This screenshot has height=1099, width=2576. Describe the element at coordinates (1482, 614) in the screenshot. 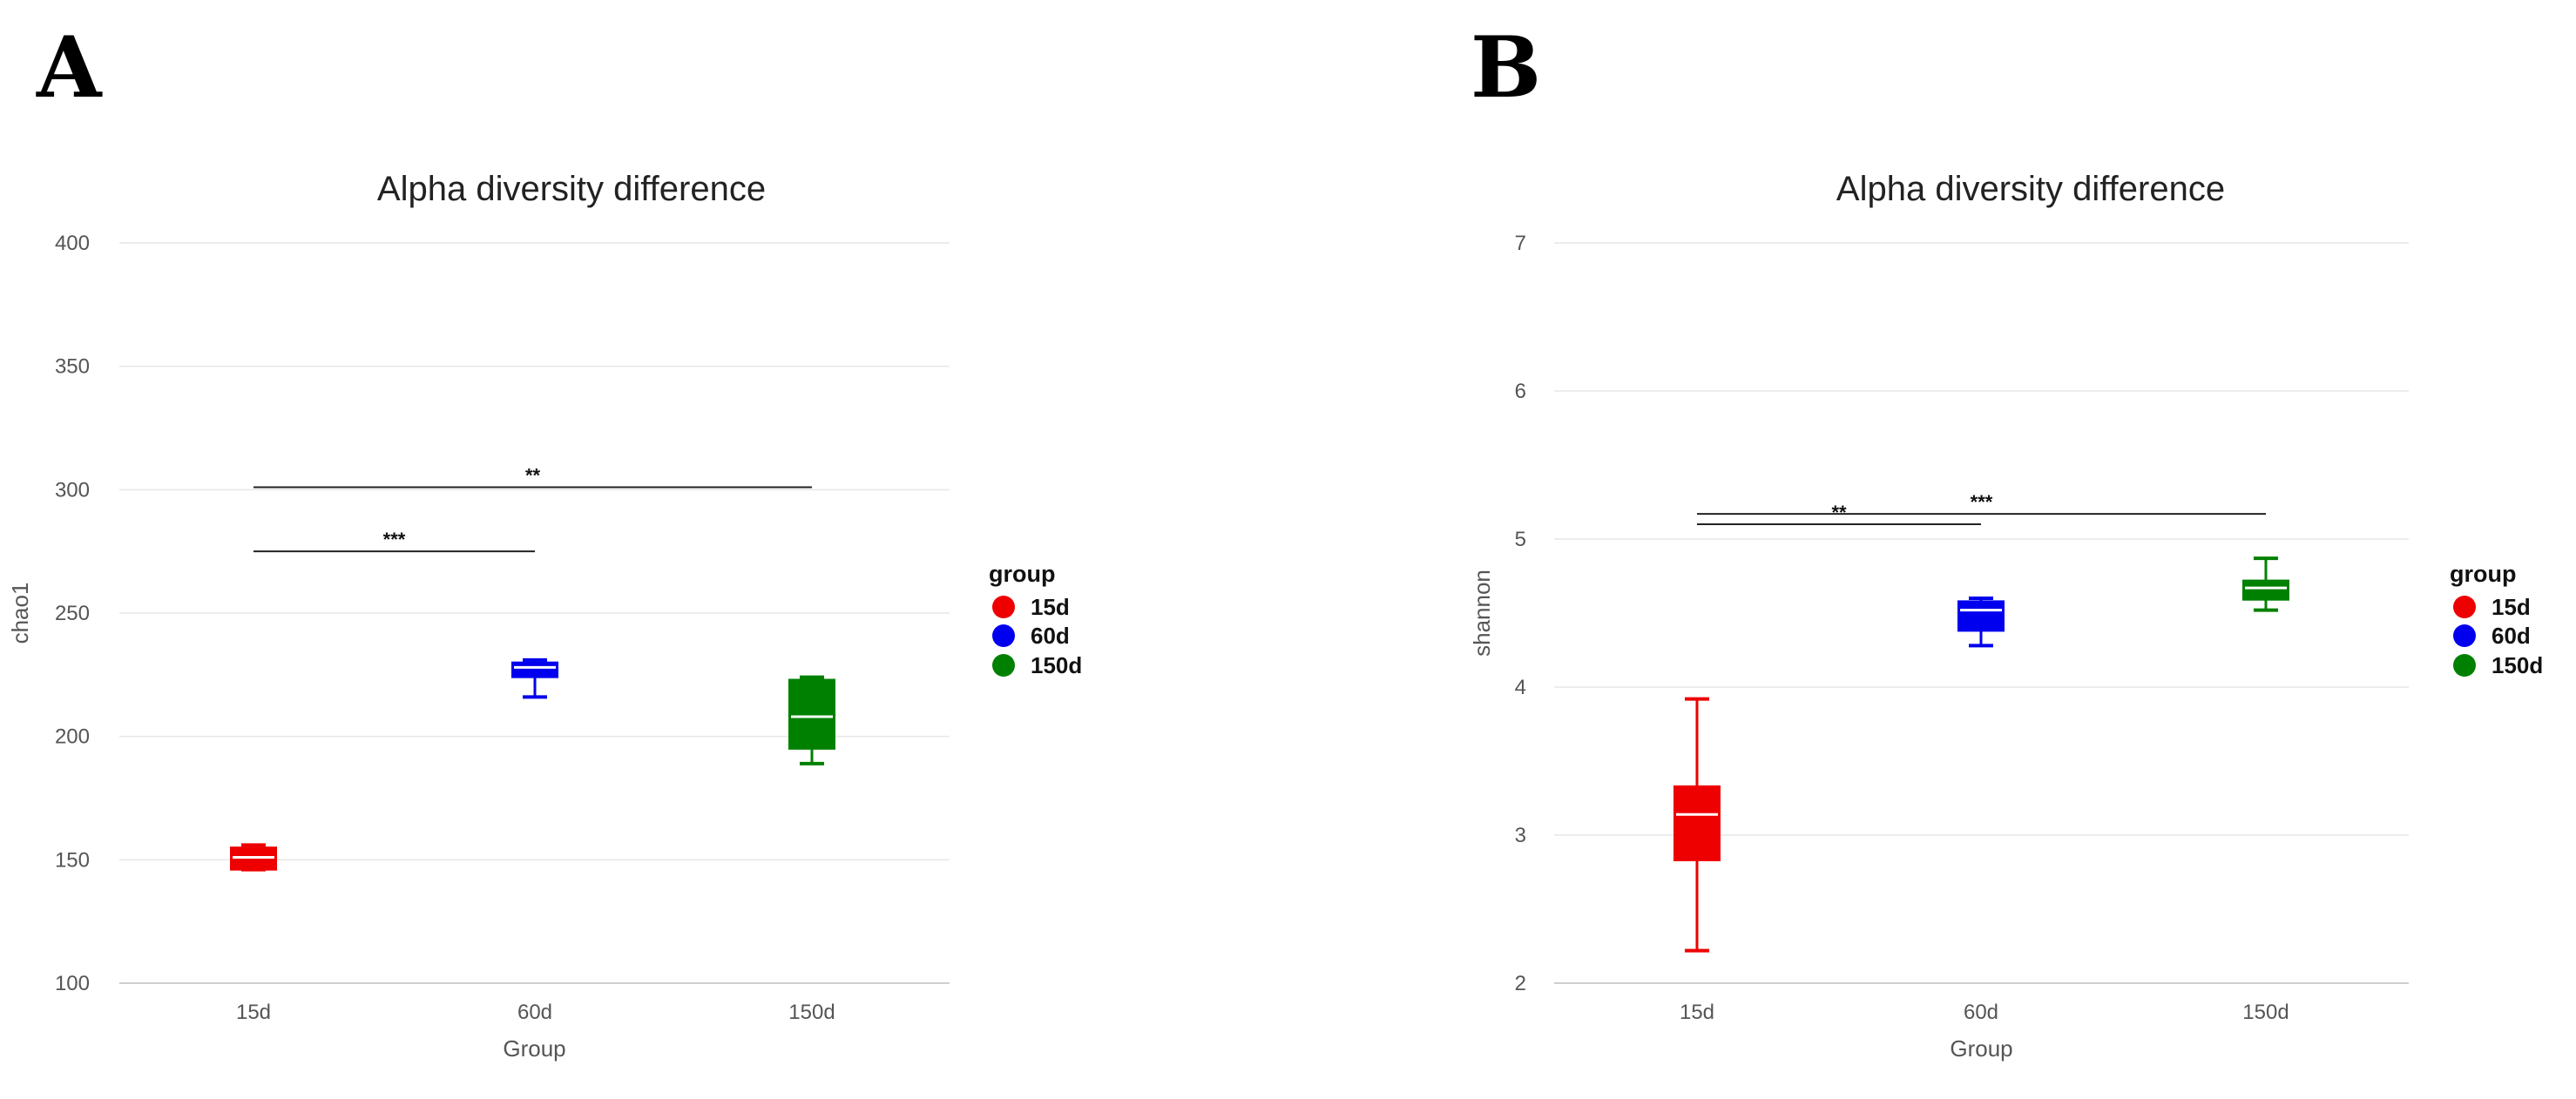

I see `y-axis-label: shannon` at that location.